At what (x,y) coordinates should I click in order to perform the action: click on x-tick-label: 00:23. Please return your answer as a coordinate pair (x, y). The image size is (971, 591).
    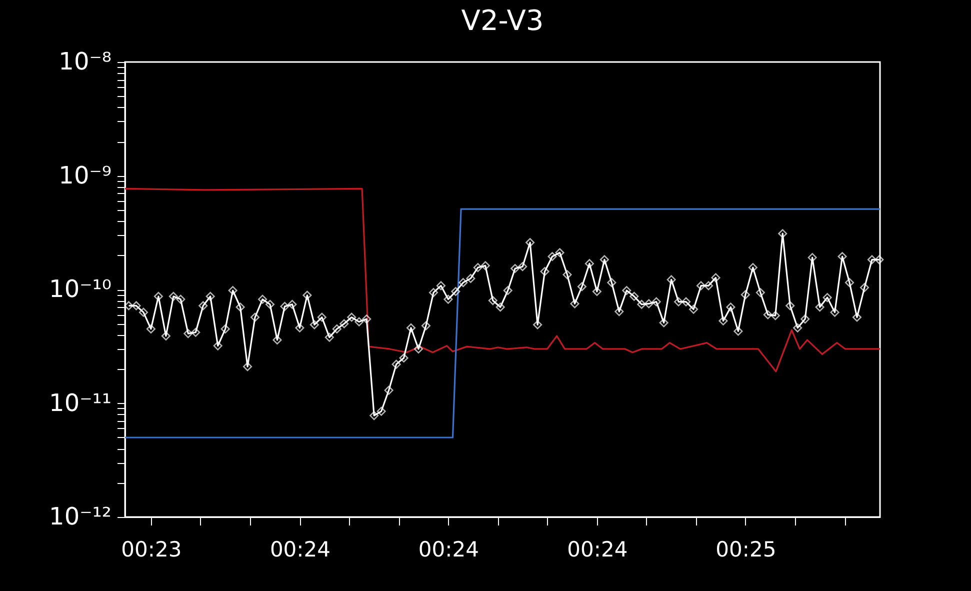
    Looking at the image, I should click on (151, 550).